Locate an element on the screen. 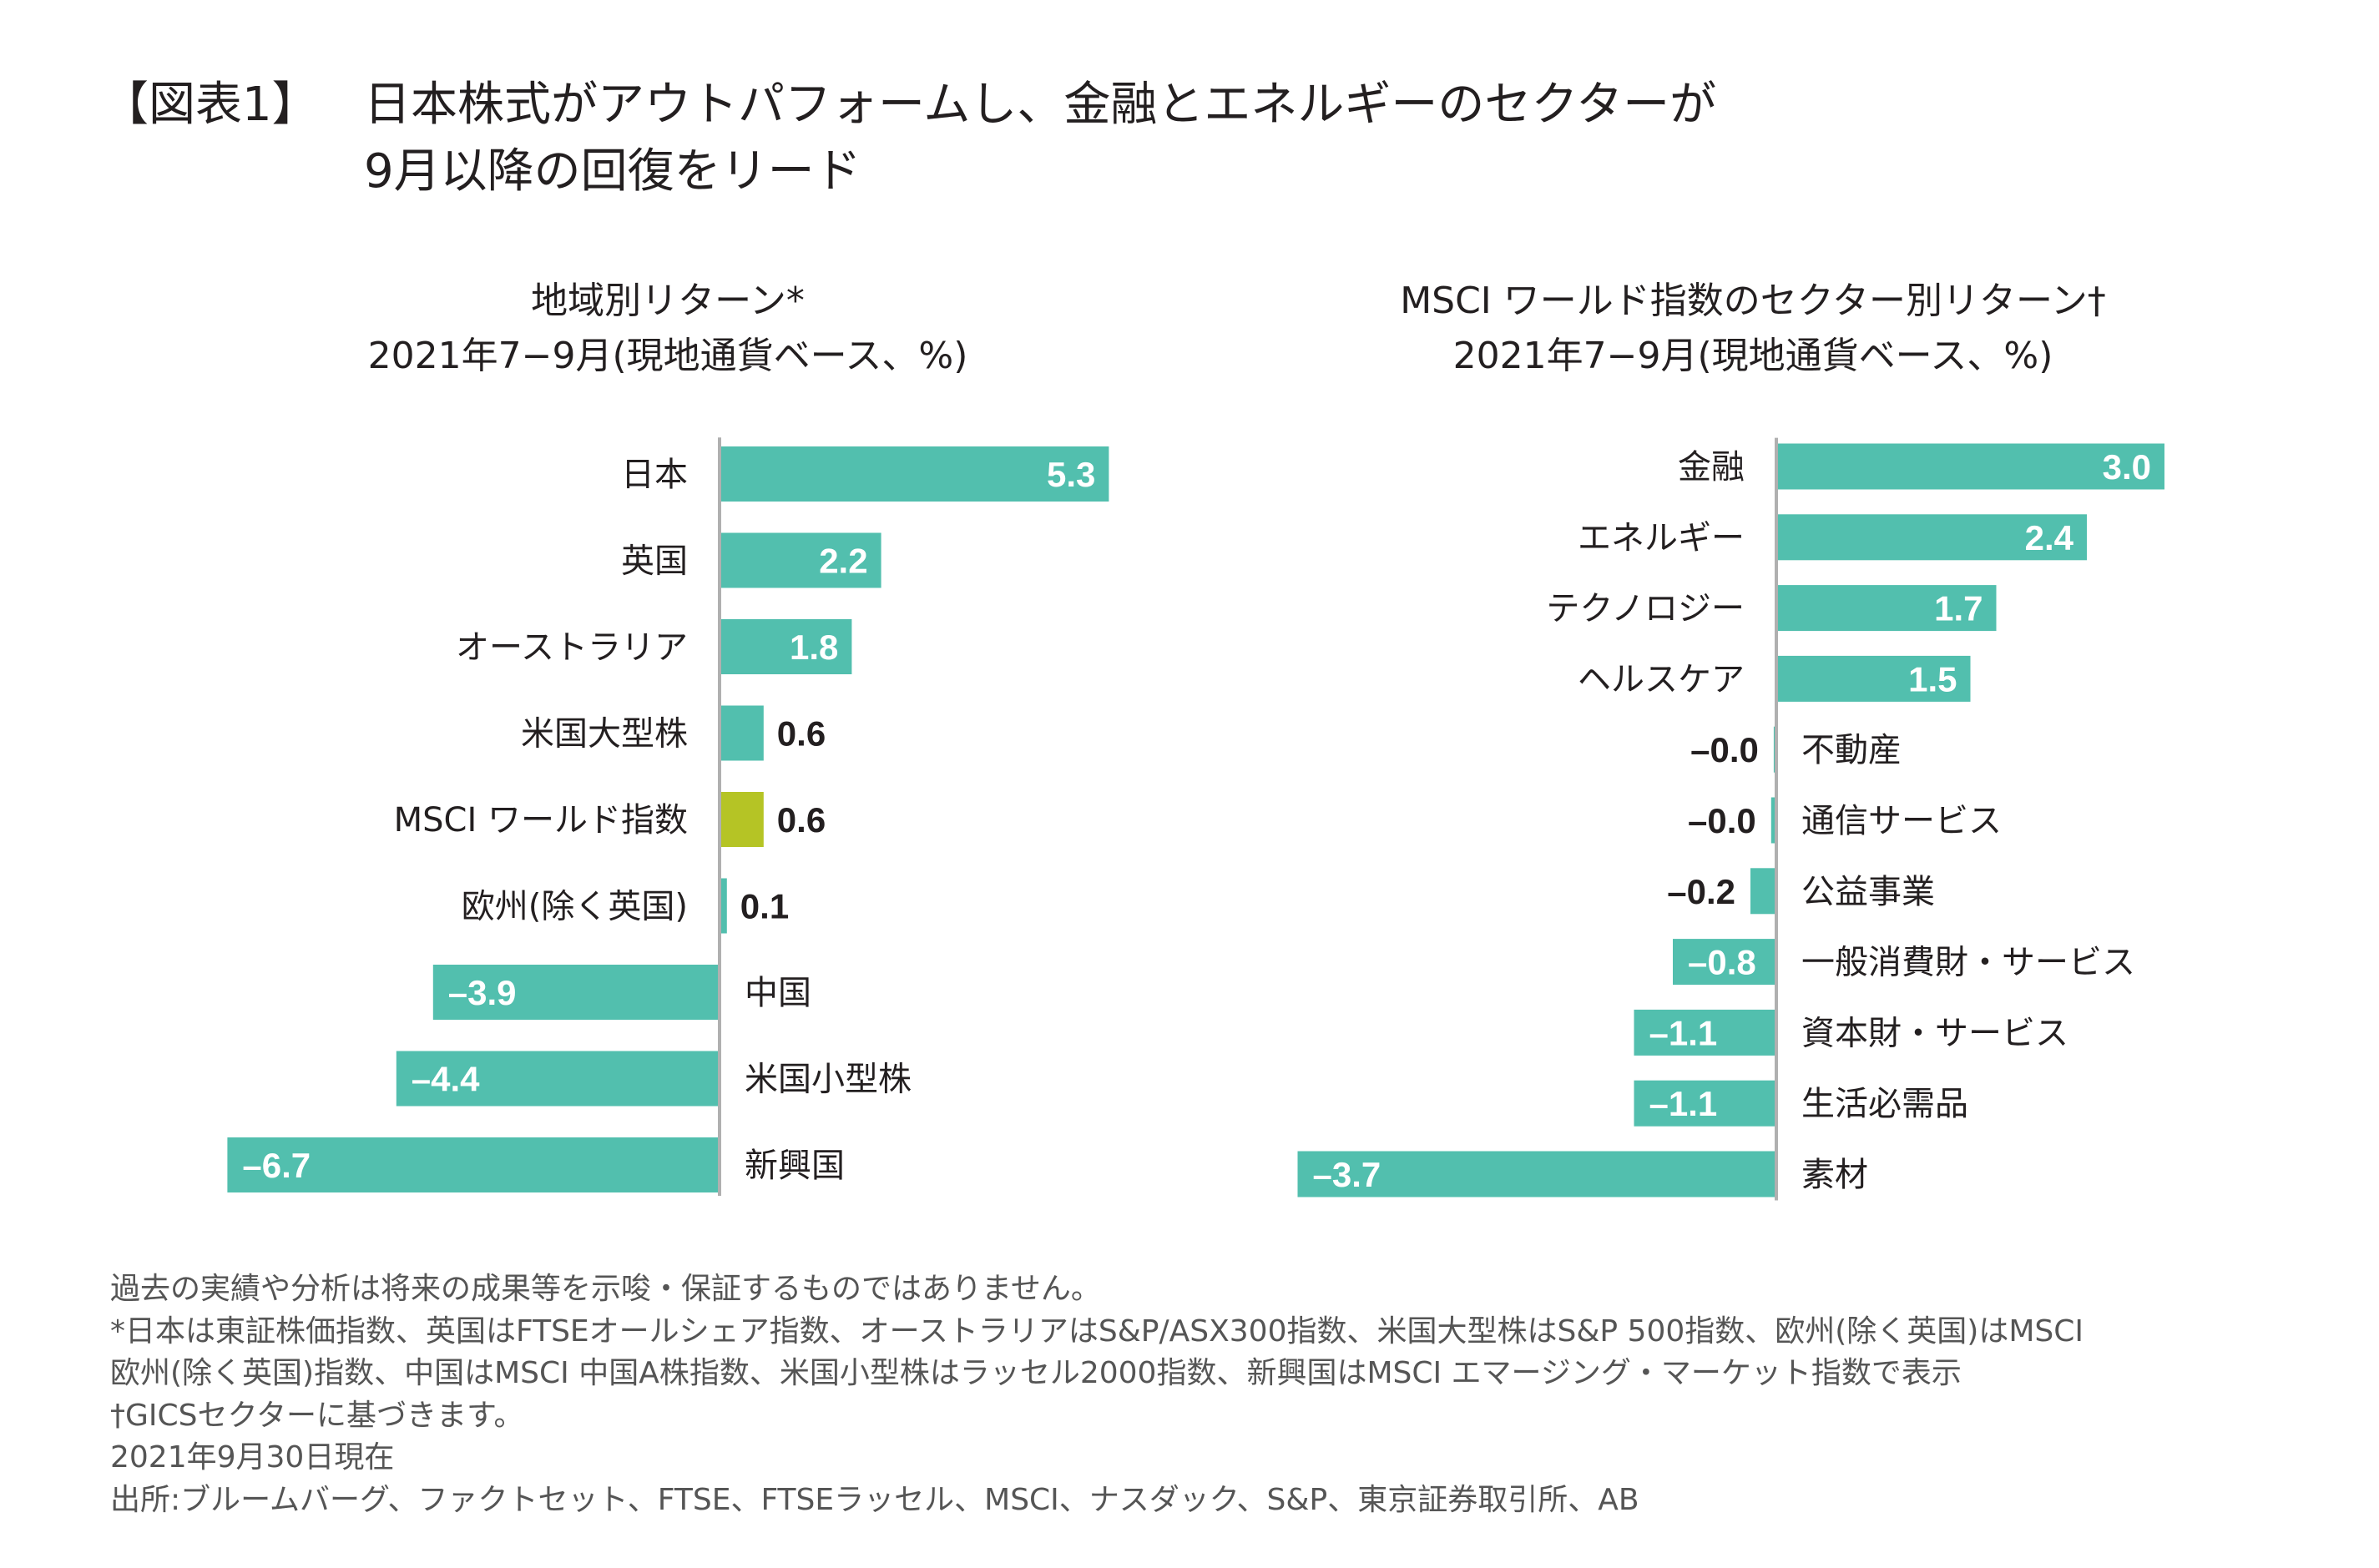 The image size is (2379, 1568). chart2-category-label: 通信サービス is located at coordinates (1901, 821).